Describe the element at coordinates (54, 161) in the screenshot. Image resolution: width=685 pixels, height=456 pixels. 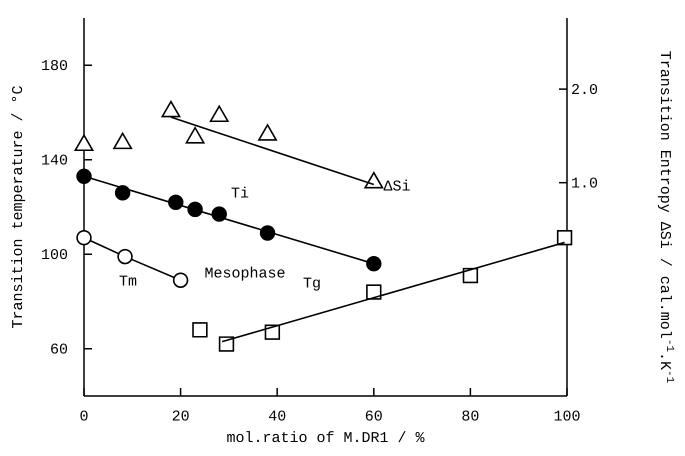
I see `y-tick-label: 140` at that location.